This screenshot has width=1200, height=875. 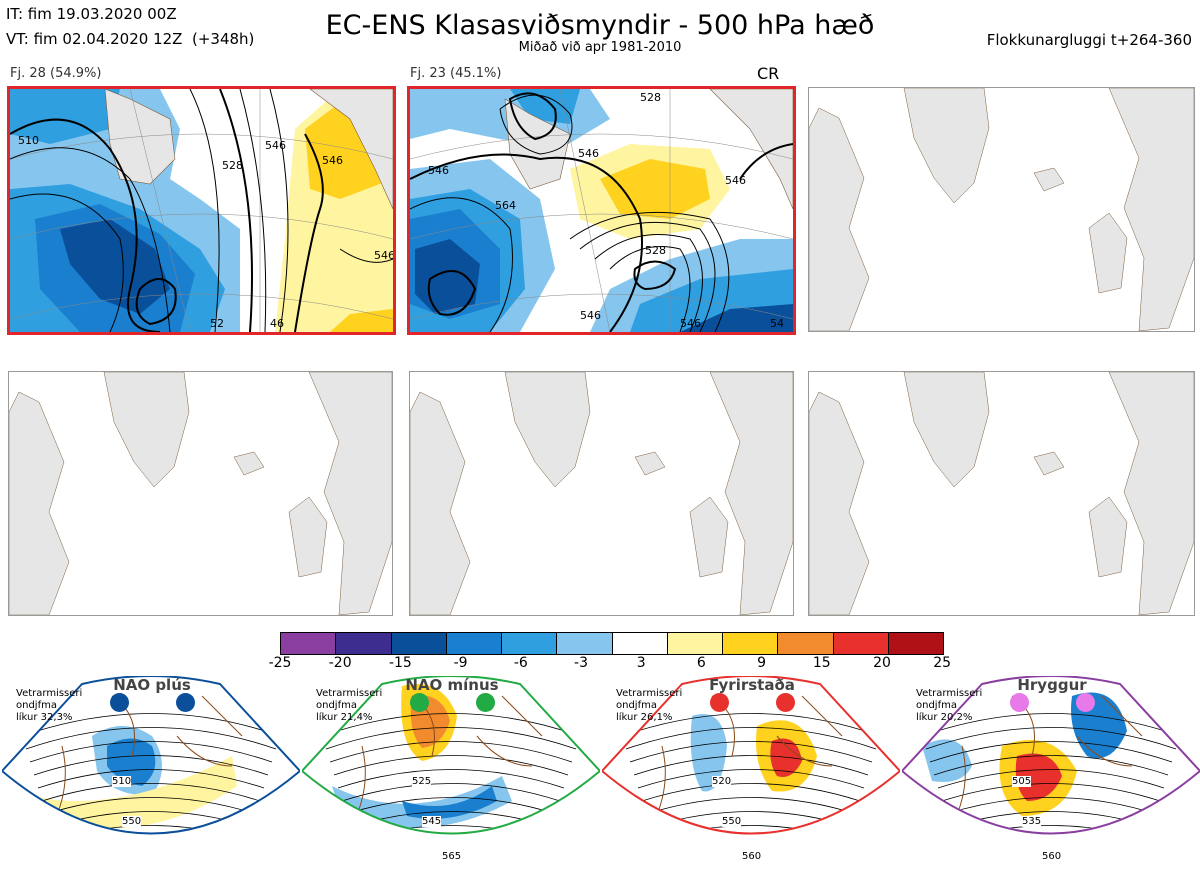 What do you see at coordinates (340, 663) in the screenshot?
I see `colorbar-tick-label: -20` at bounding box center [340, 663].